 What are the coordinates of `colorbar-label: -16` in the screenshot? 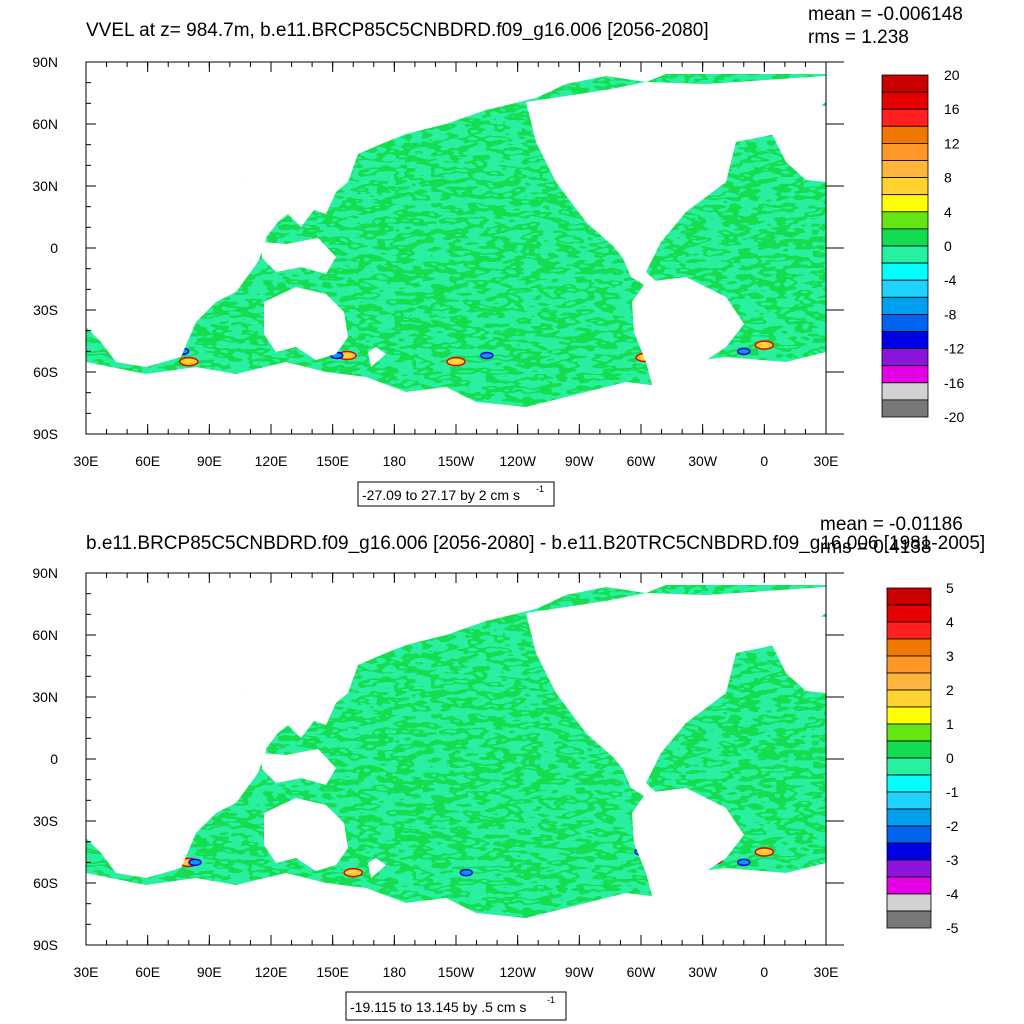 It's located at (954, 383).